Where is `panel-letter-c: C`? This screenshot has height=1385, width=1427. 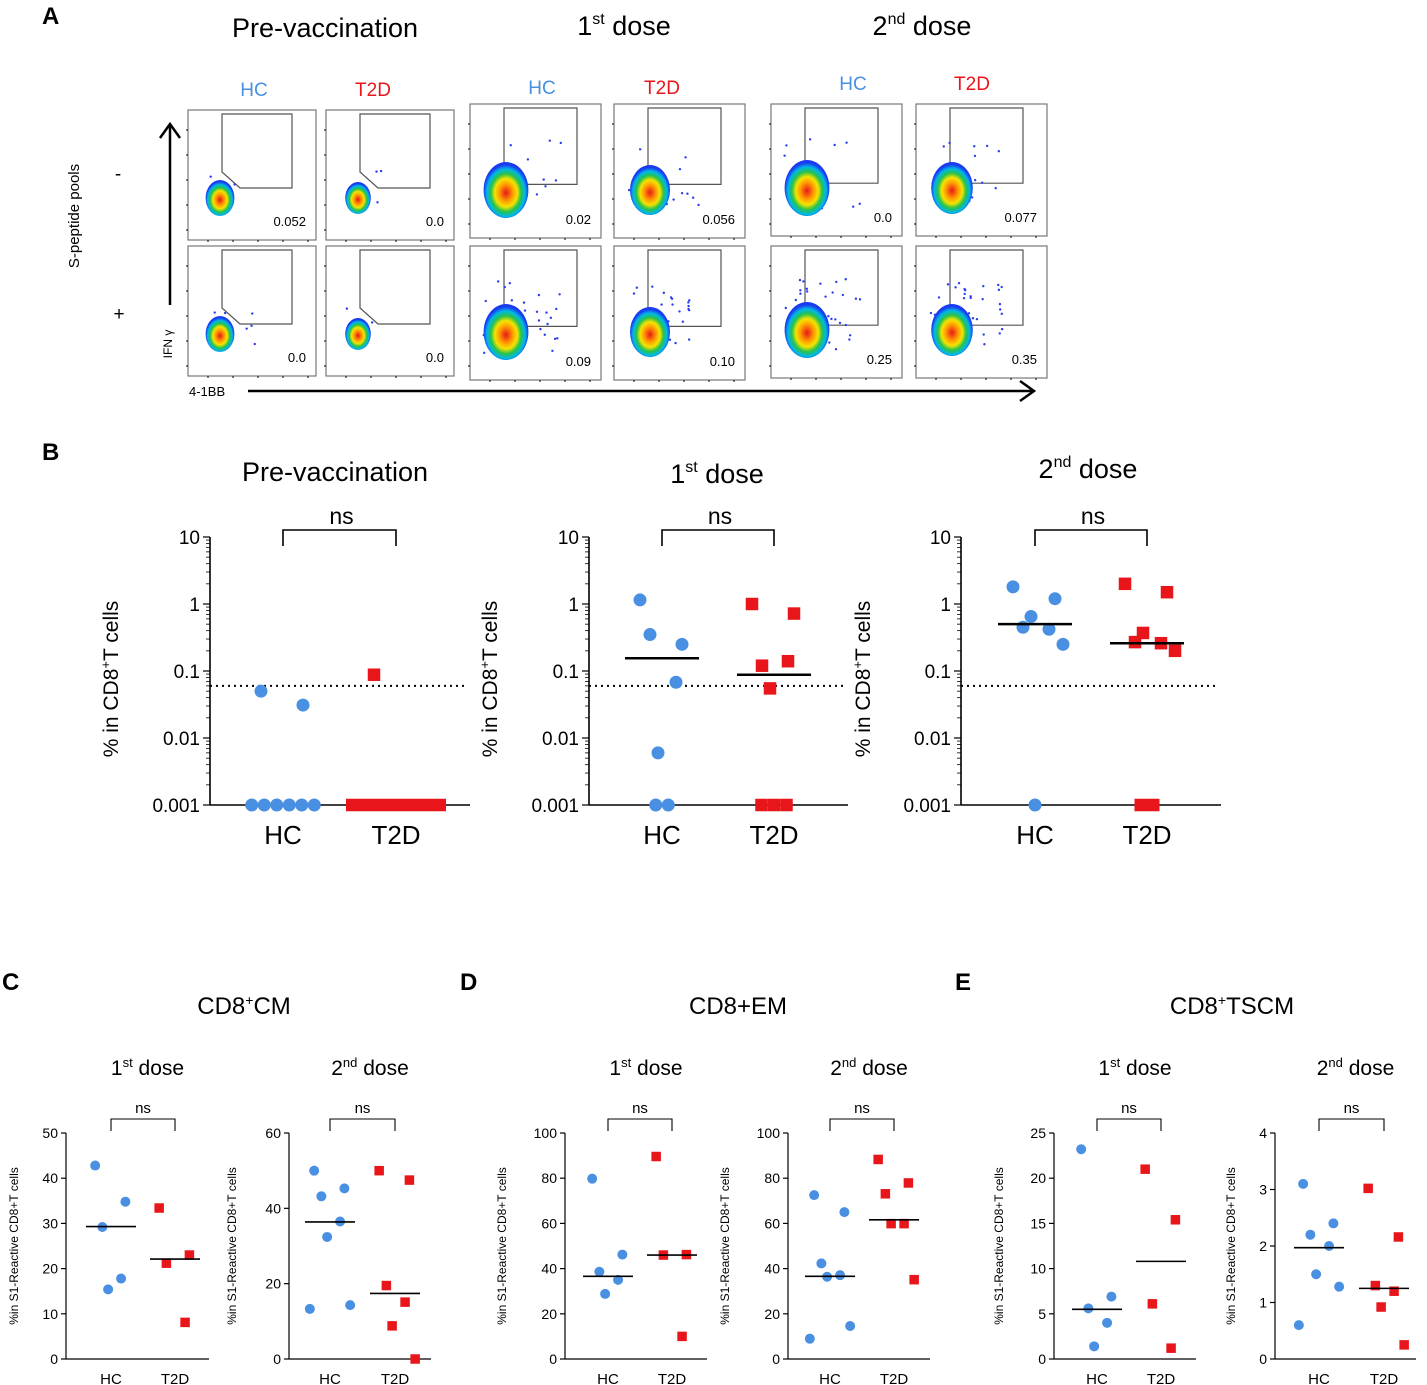
panel-letter-c: C is located at coordinates (10, 982).